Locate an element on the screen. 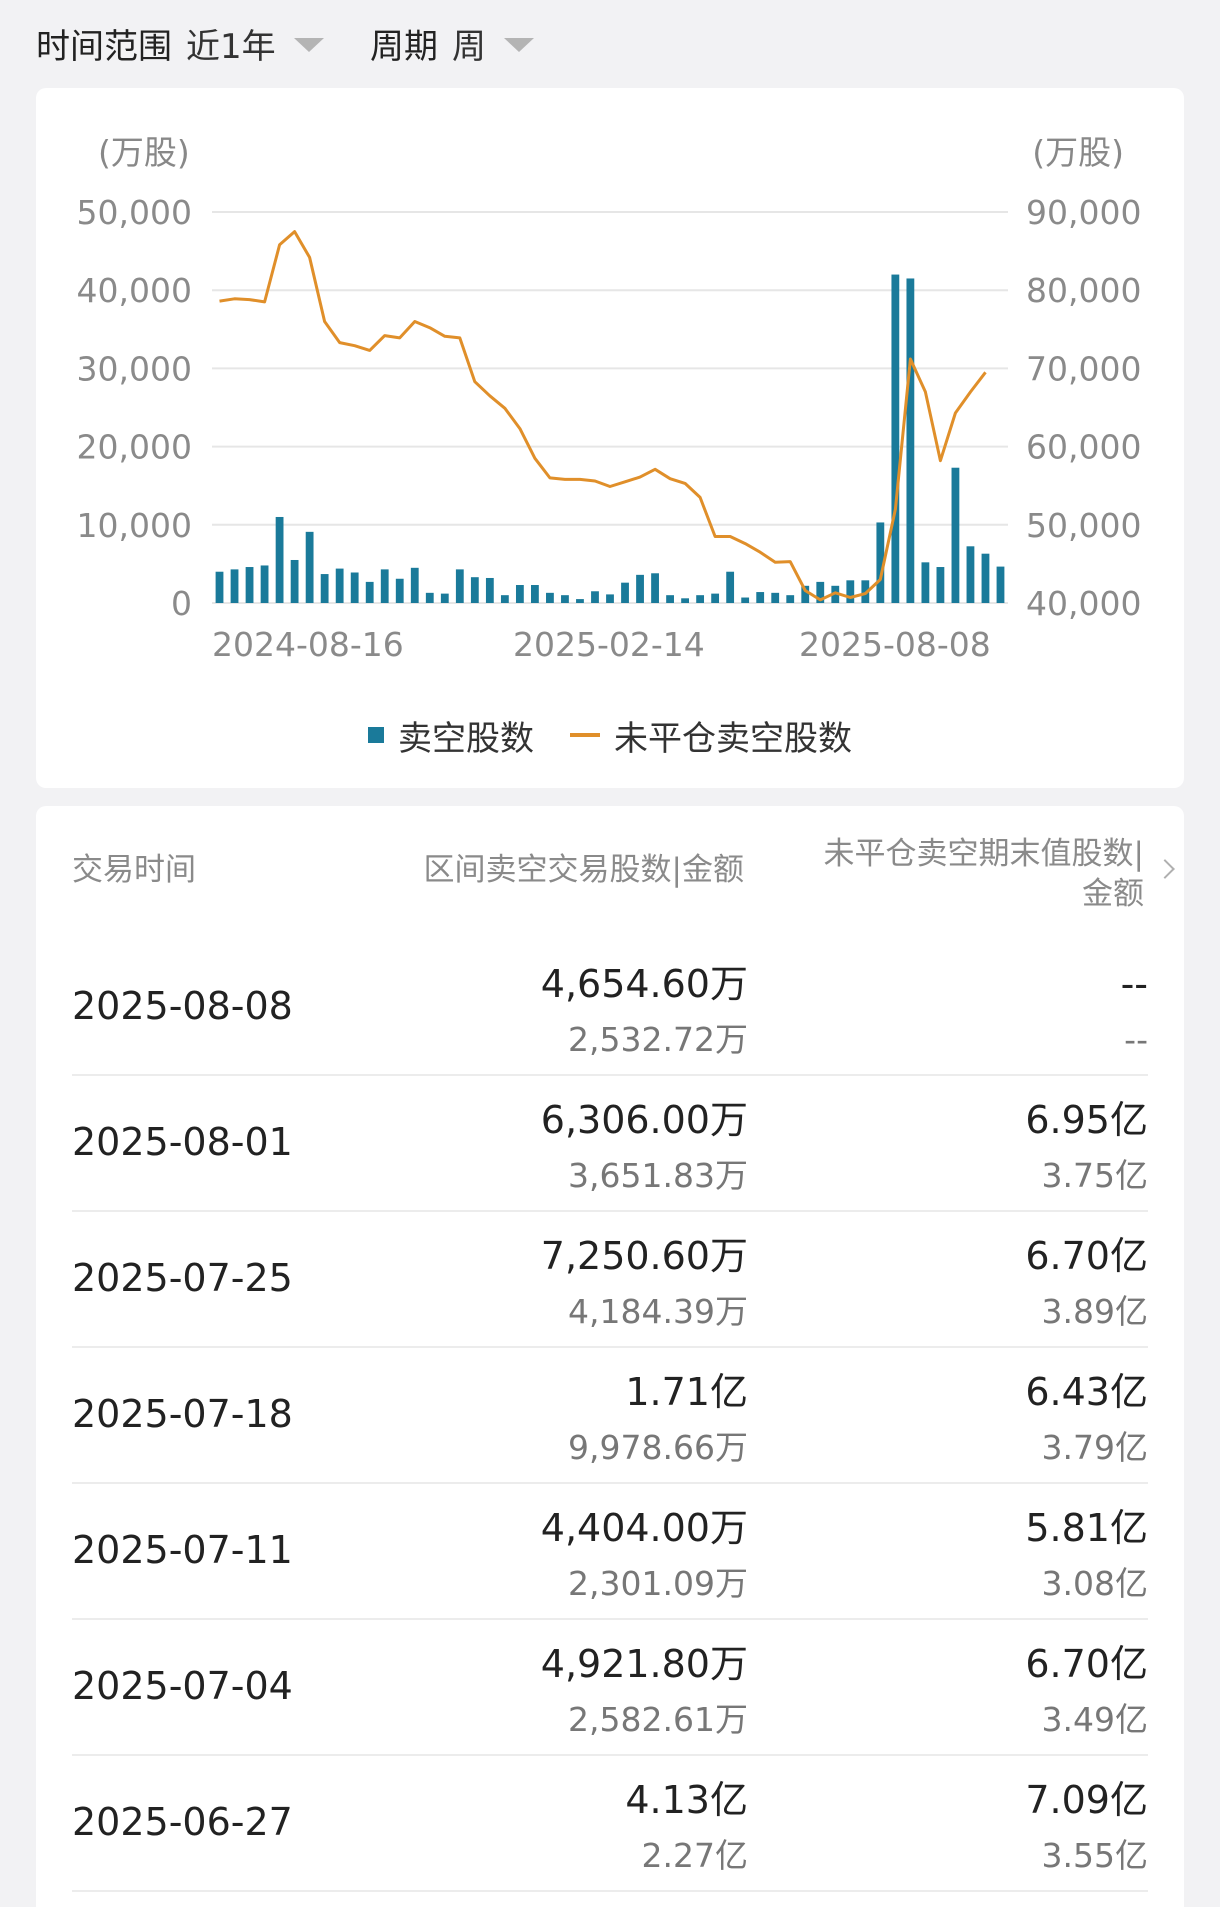 The width and height of the screenshot is (1220, 1907). header-open-short-line1: 未平仓卖空期末值股数| is located at coordinates (983, 854).